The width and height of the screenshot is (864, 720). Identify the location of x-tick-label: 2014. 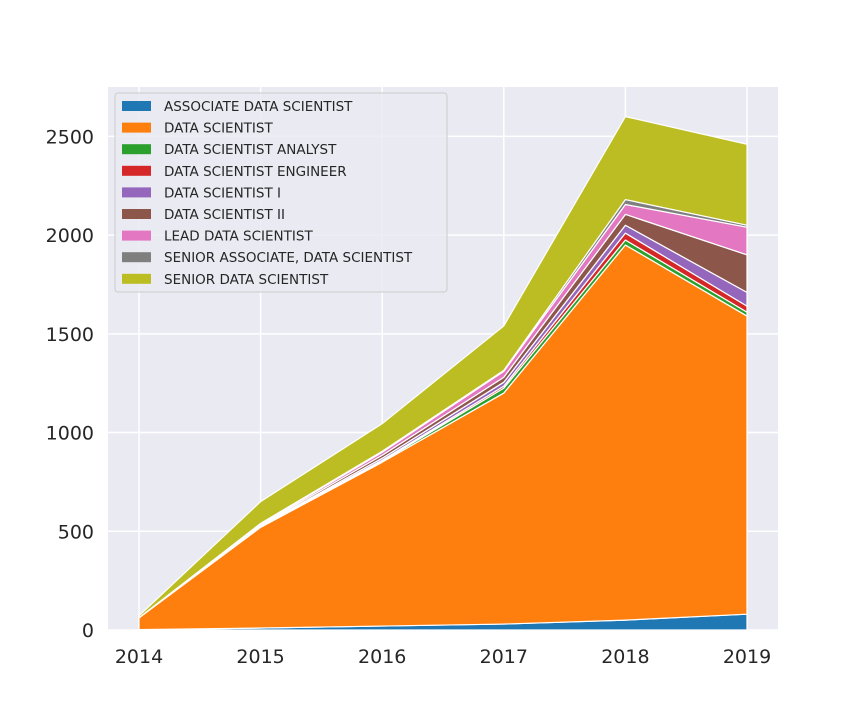
(139, 657).